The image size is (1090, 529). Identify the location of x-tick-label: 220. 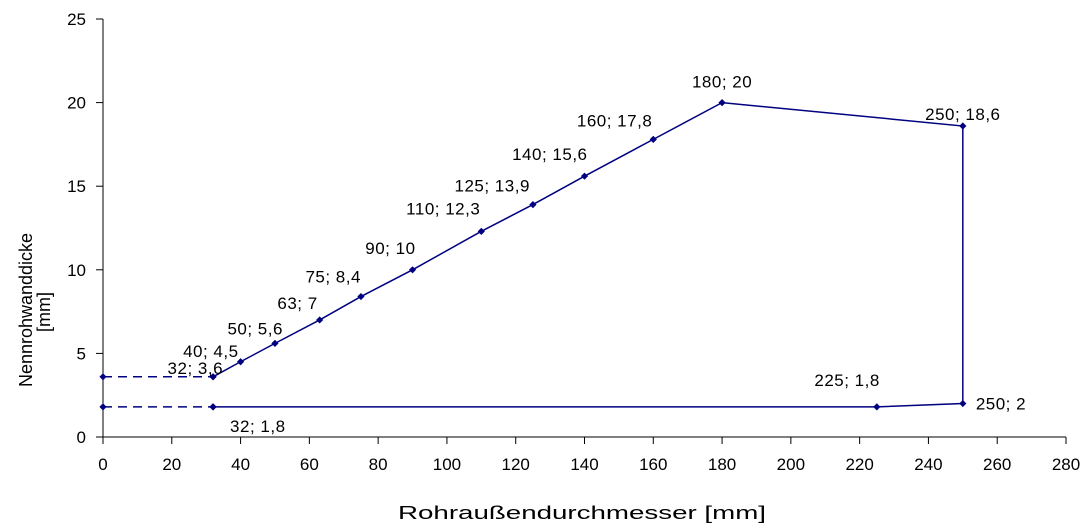
(859, 464).